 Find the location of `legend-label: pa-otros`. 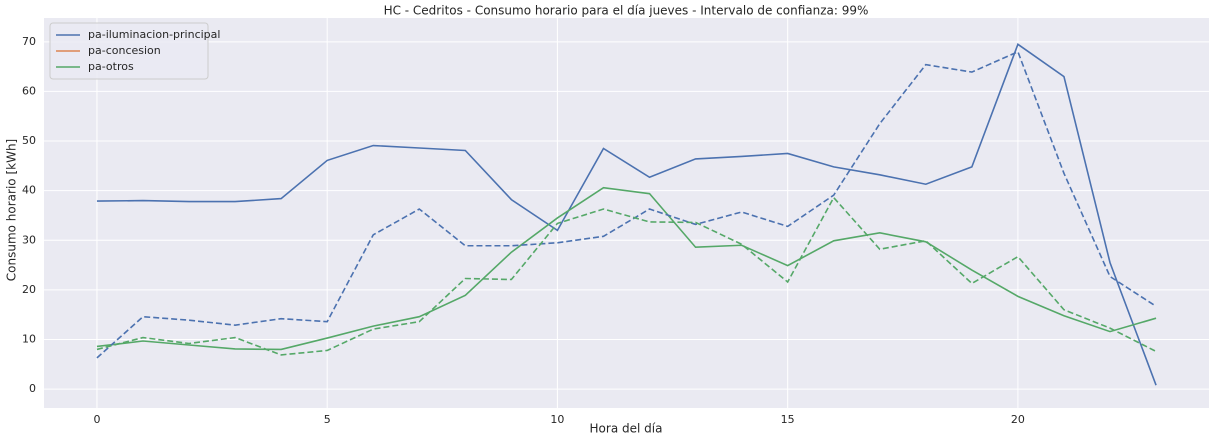

legend-label: pa-otros is located at coordinates (111, 66).